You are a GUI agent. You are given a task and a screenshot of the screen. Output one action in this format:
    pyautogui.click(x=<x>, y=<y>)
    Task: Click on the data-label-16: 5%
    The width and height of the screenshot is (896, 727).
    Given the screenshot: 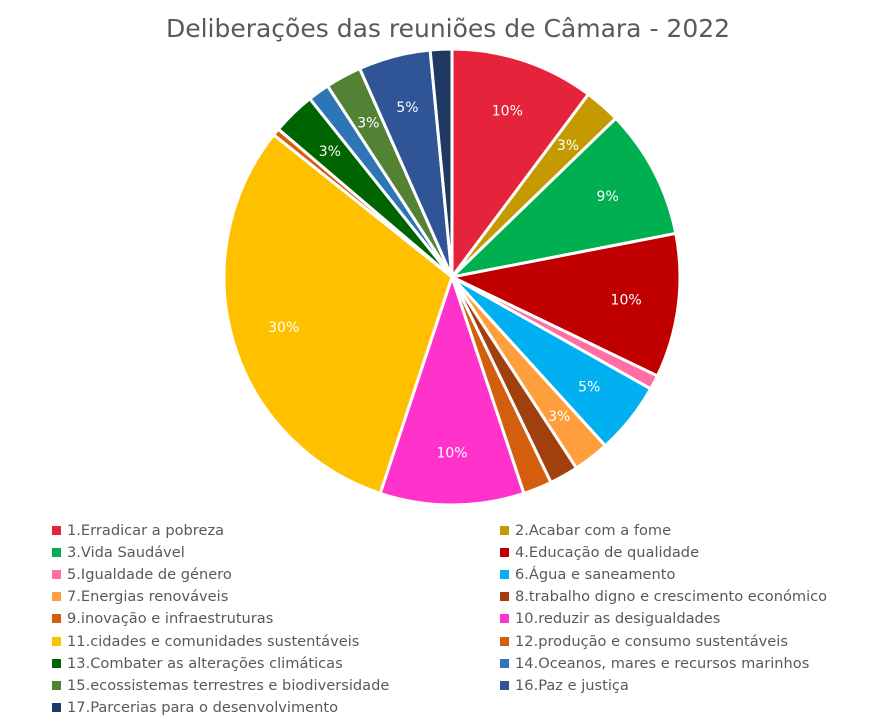 What is the action you would take?
    pyautogui.click(x=407, y=108)
    